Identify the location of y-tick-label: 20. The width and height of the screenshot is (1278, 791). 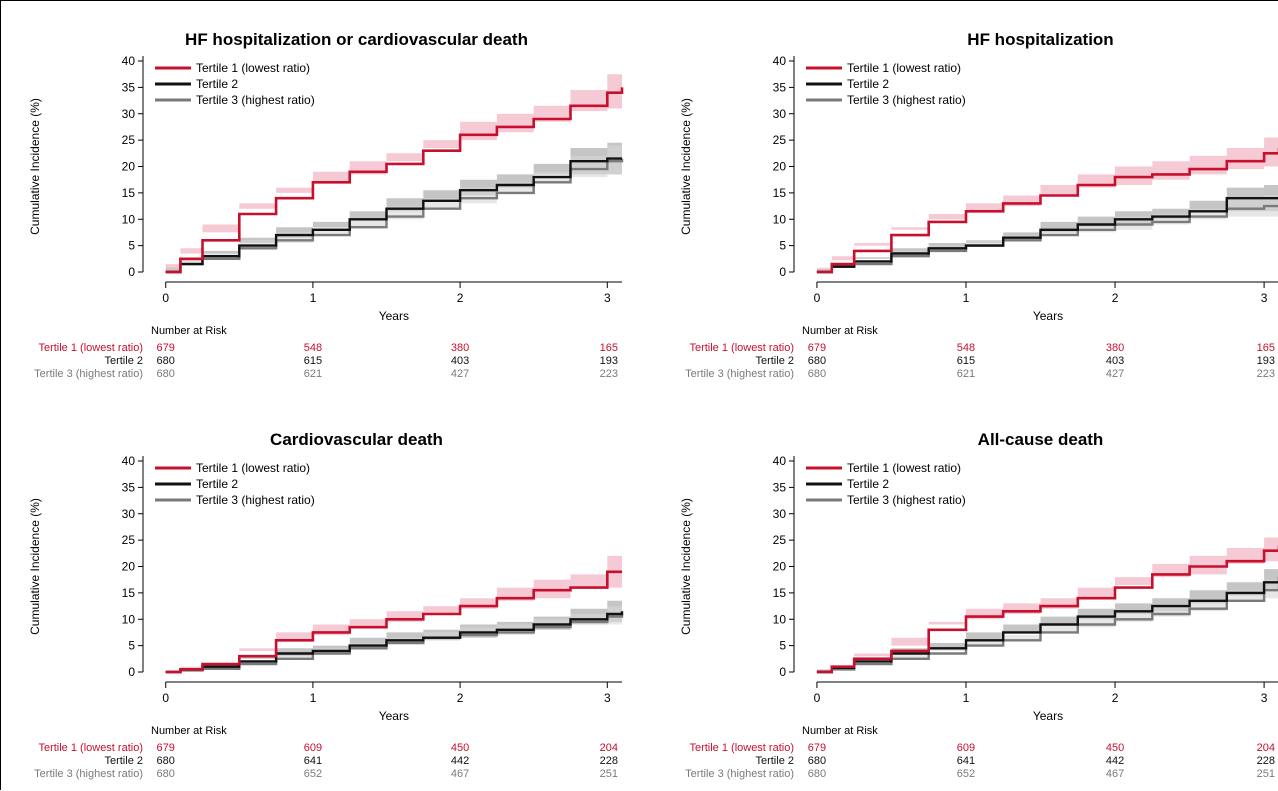
(780, 167).